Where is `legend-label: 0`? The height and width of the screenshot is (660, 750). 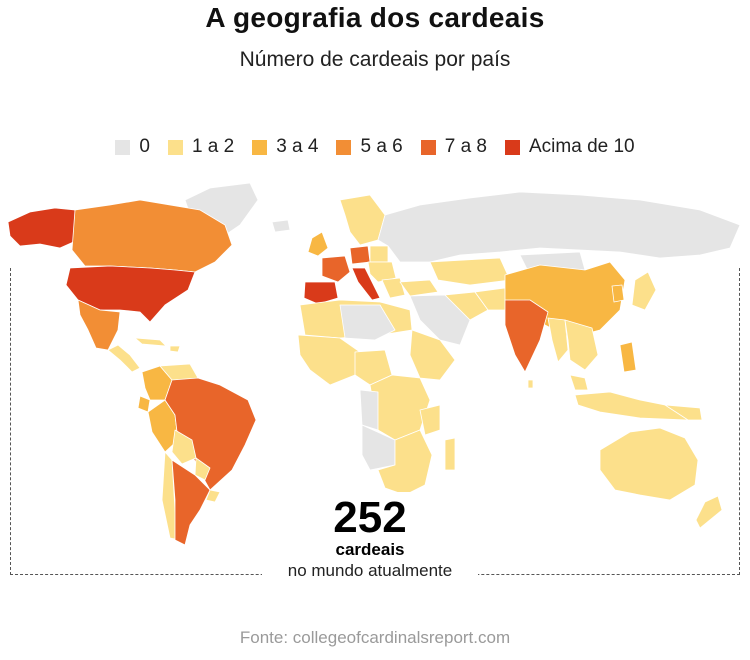
legend-label: 0 is located at coordinates (144, 146).